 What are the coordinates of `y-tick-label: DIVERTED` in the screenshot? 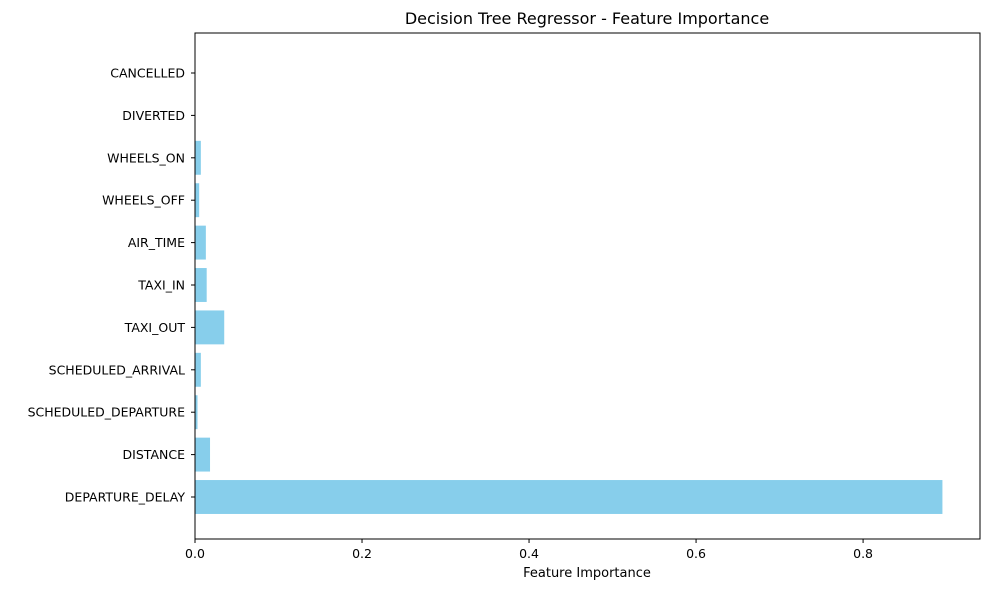 It's located at (153, 115).